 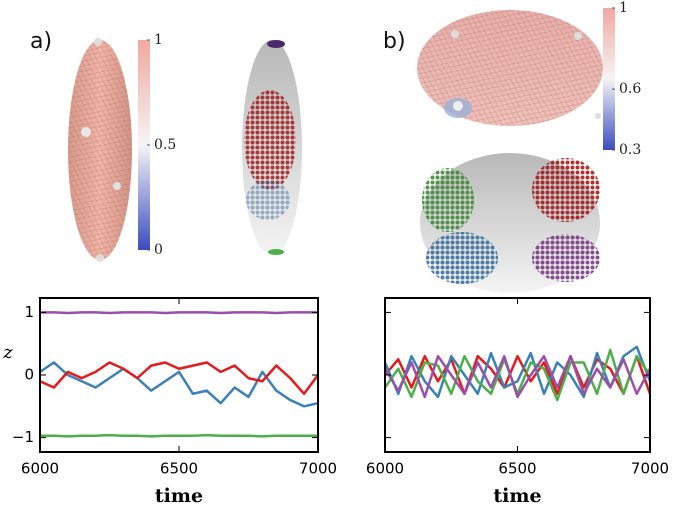 What do you see at coordinates (630, 89) in the screenshot?
I see `colorbar-tick-label: 0.6` at bounding box center [630, 89].